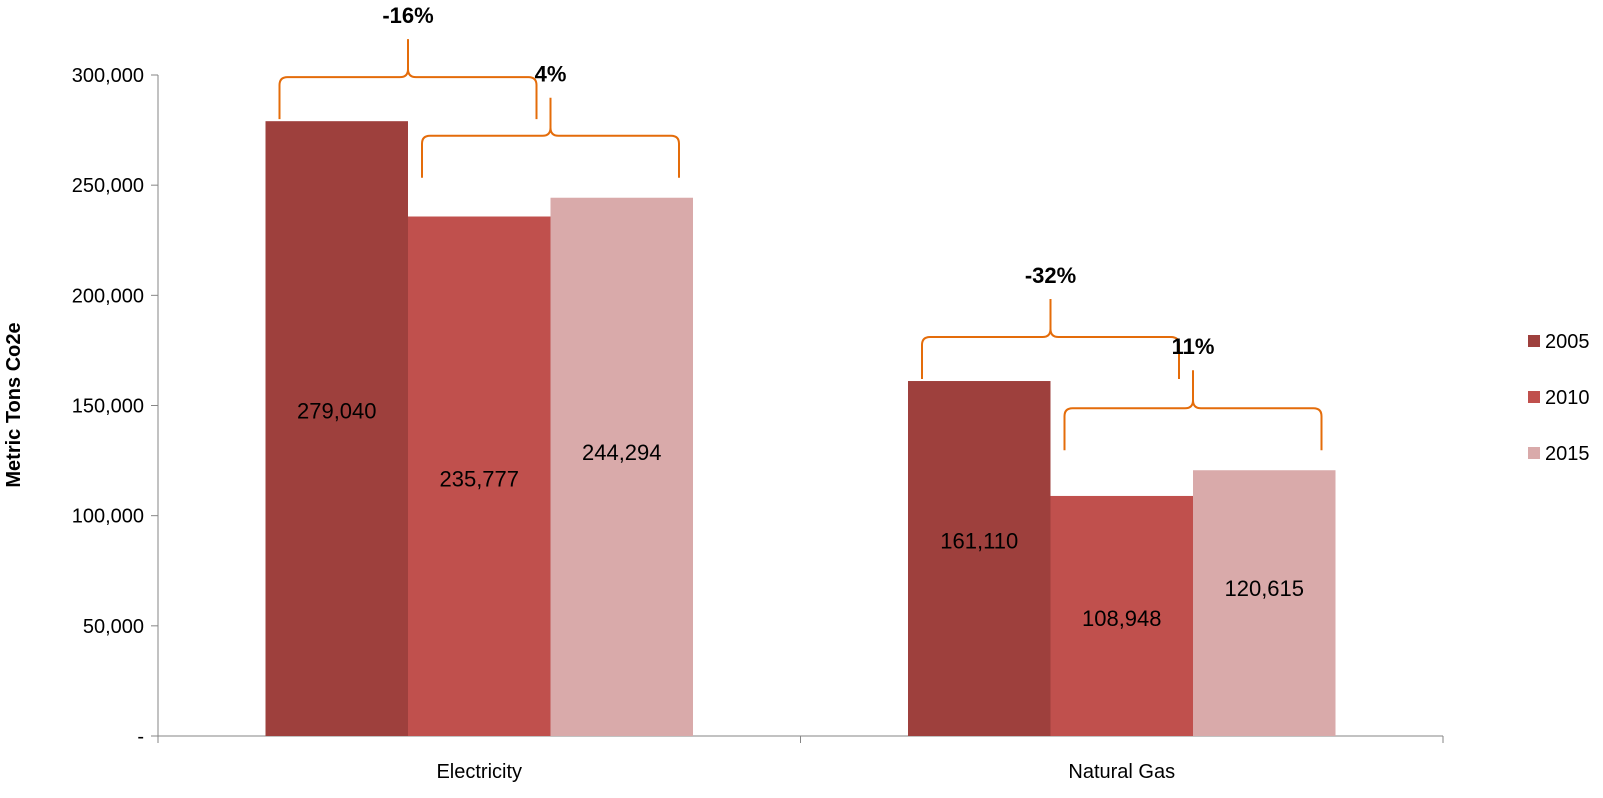  I want to click on x-category-label: Natural Gas, so click(1121, 772).